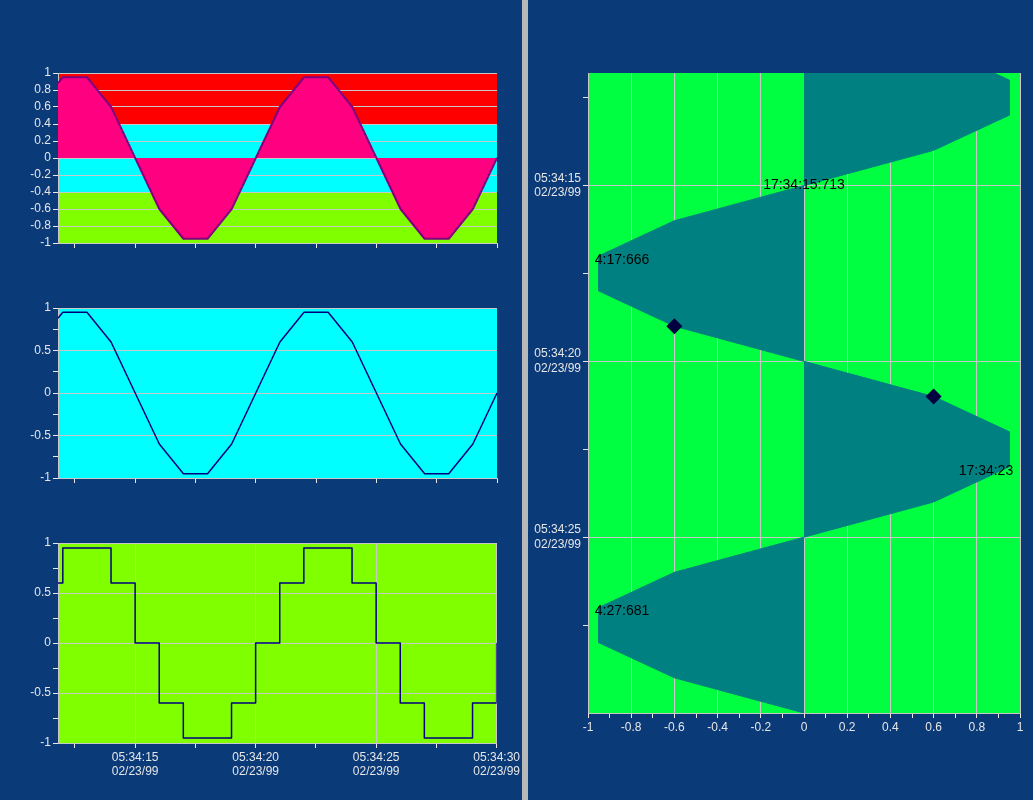 This screenshot has width=1033, height=800. Describe the element at coordinates (934, 726) in the screenshot. I see `x-tick-label: 0.6` at that location.